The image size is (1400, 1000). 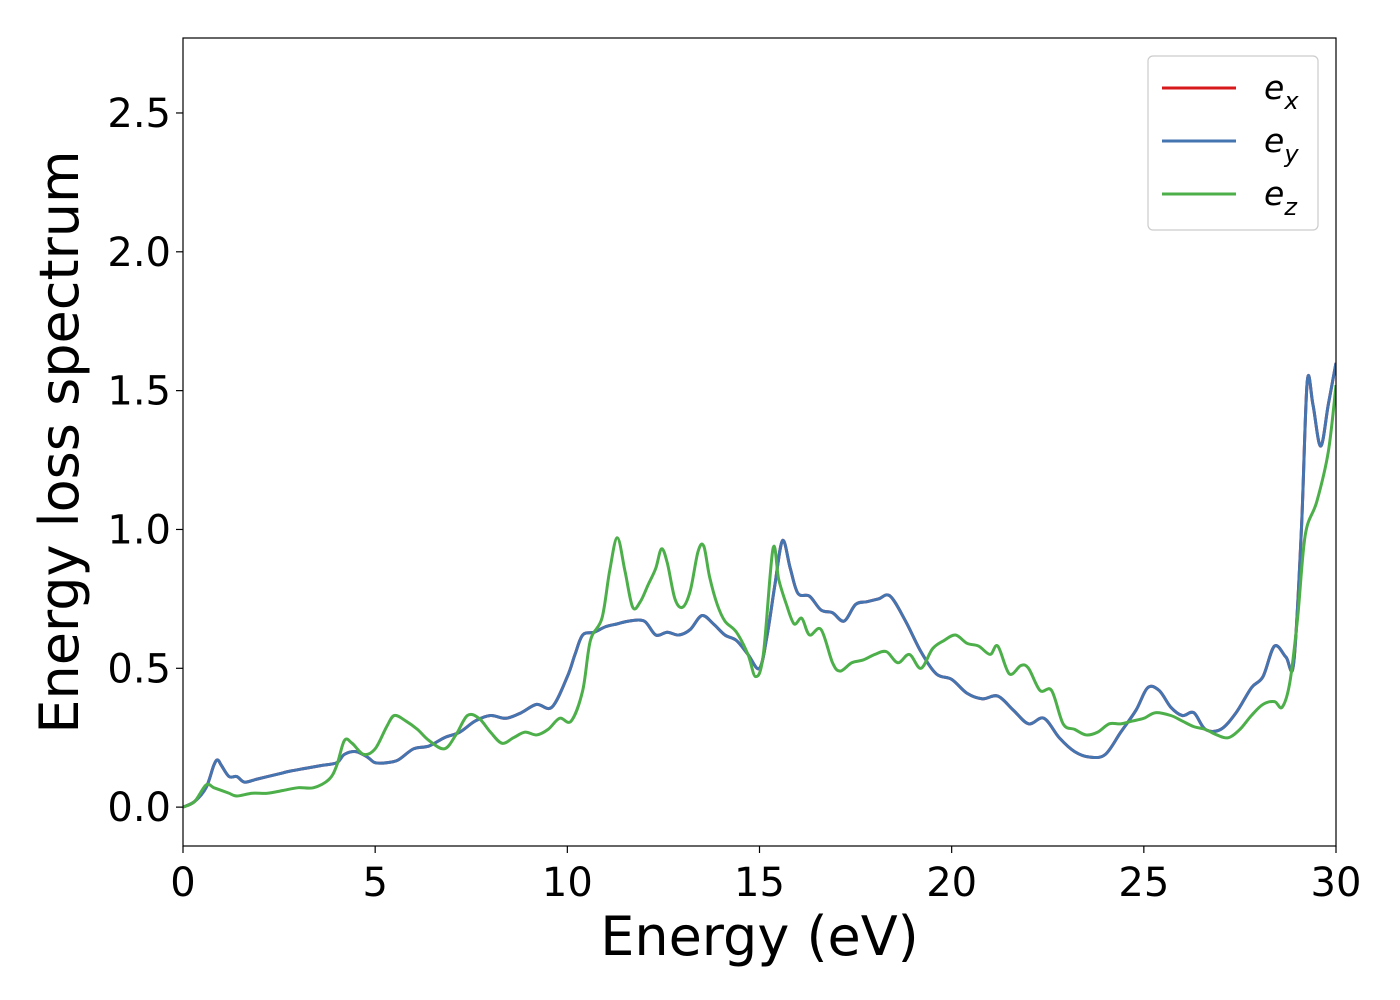 I want to click on x-tick-label: 25, so click(x=1143, y=883).